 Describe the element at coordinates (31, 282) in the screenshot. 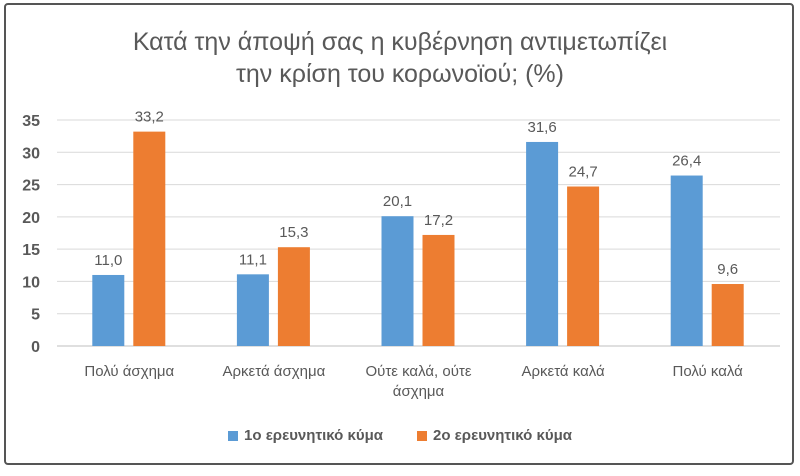

I see `y-tick-label: 10` at that location.